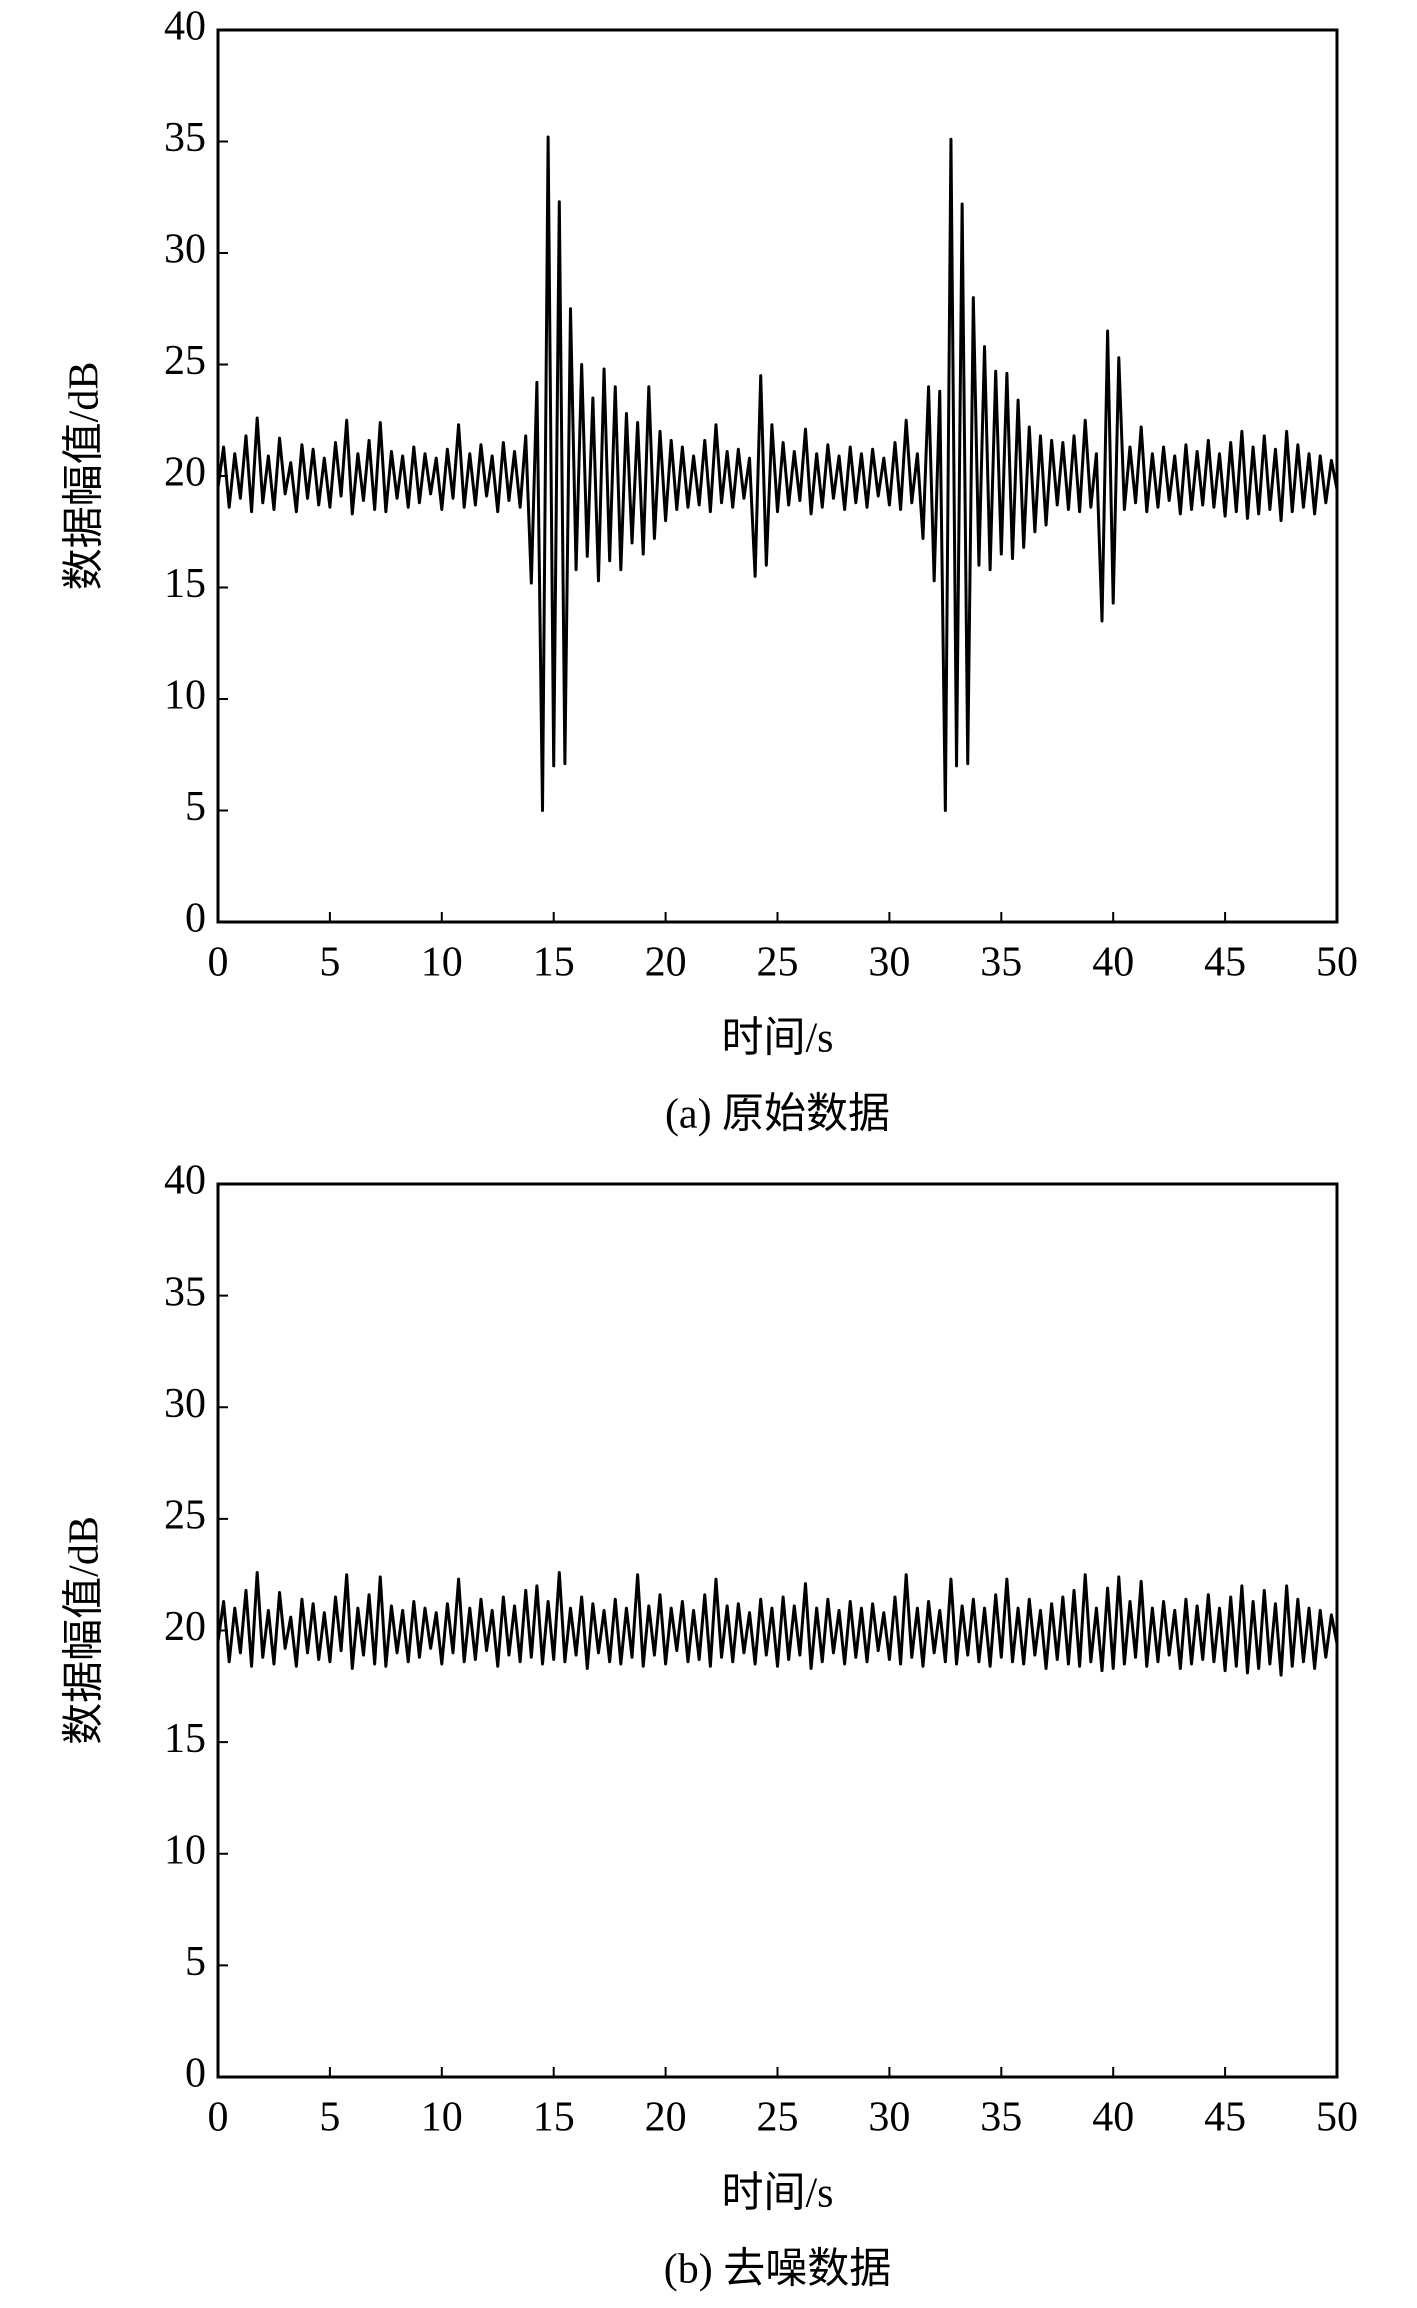 Image resolution: width=1417 pixels, height=2308 pixels. I want to click on data-line, so click(777, 1623).